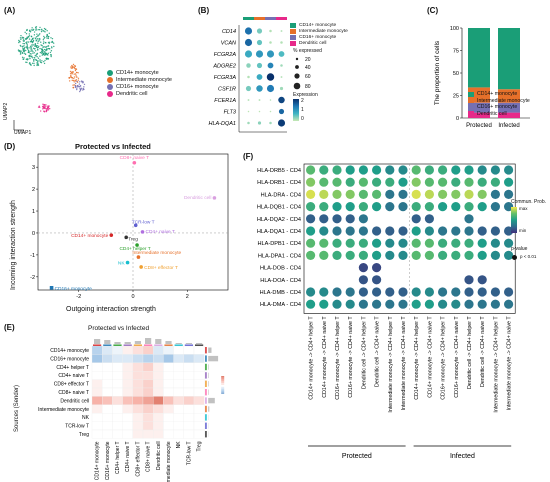  What do you see at coordinates (279, 256) in the screenshot?
I see `lr-pair-label: HLA-DPA1 - CD4` at bounding box center [279, 256].